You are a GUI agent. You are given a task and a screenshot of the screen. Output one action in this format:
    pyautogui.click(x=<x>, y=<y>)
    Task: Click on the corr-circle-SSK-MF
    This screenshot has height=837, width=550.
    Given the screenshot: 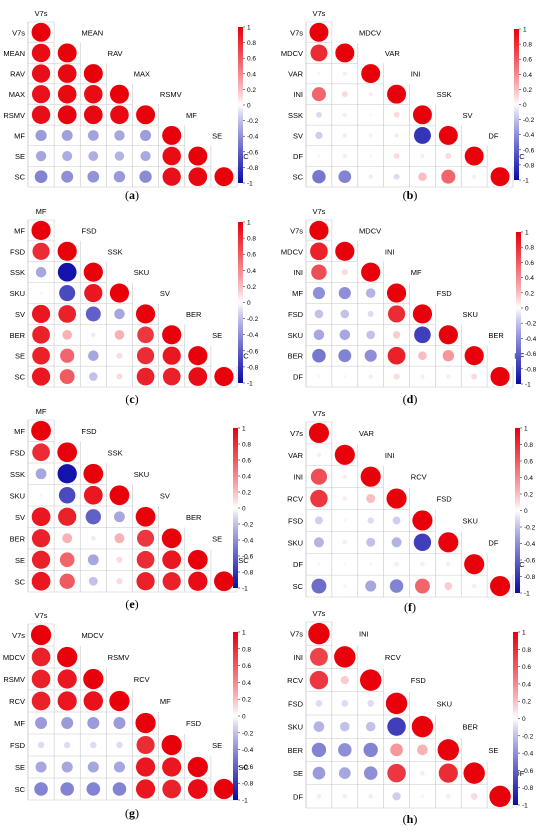 What is the action you would take?
    pyautogui.click(x=41, y=272)
    